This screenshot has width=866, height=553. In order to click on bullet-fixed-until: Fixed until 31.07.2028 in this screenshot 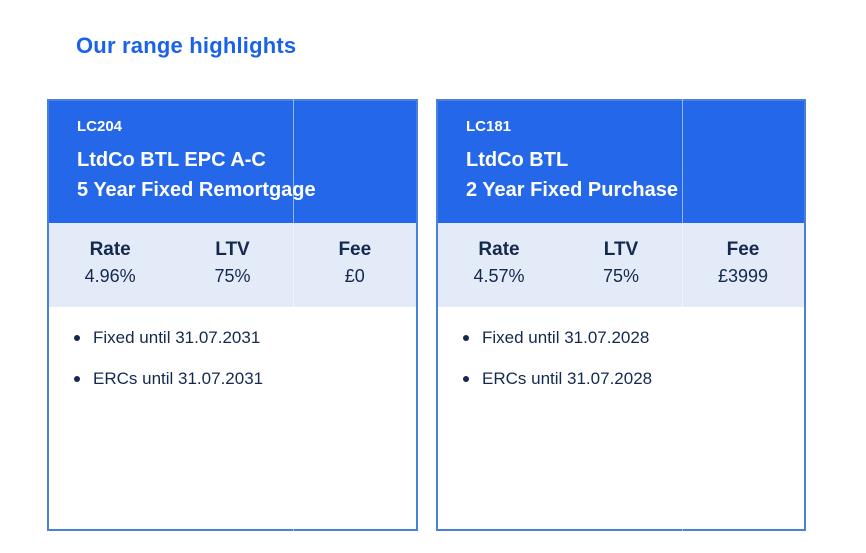, I will do `click(628, 338)`.